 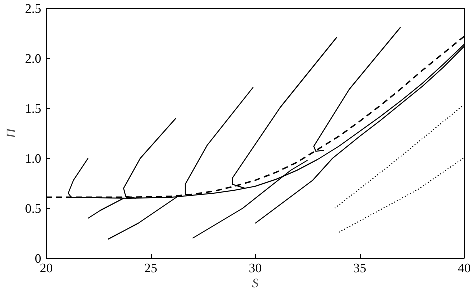 What do you see at coordinates (33, 58) in the screenshot?
I see `y-tick-label: 2.0` at bounding box center [33, 58].